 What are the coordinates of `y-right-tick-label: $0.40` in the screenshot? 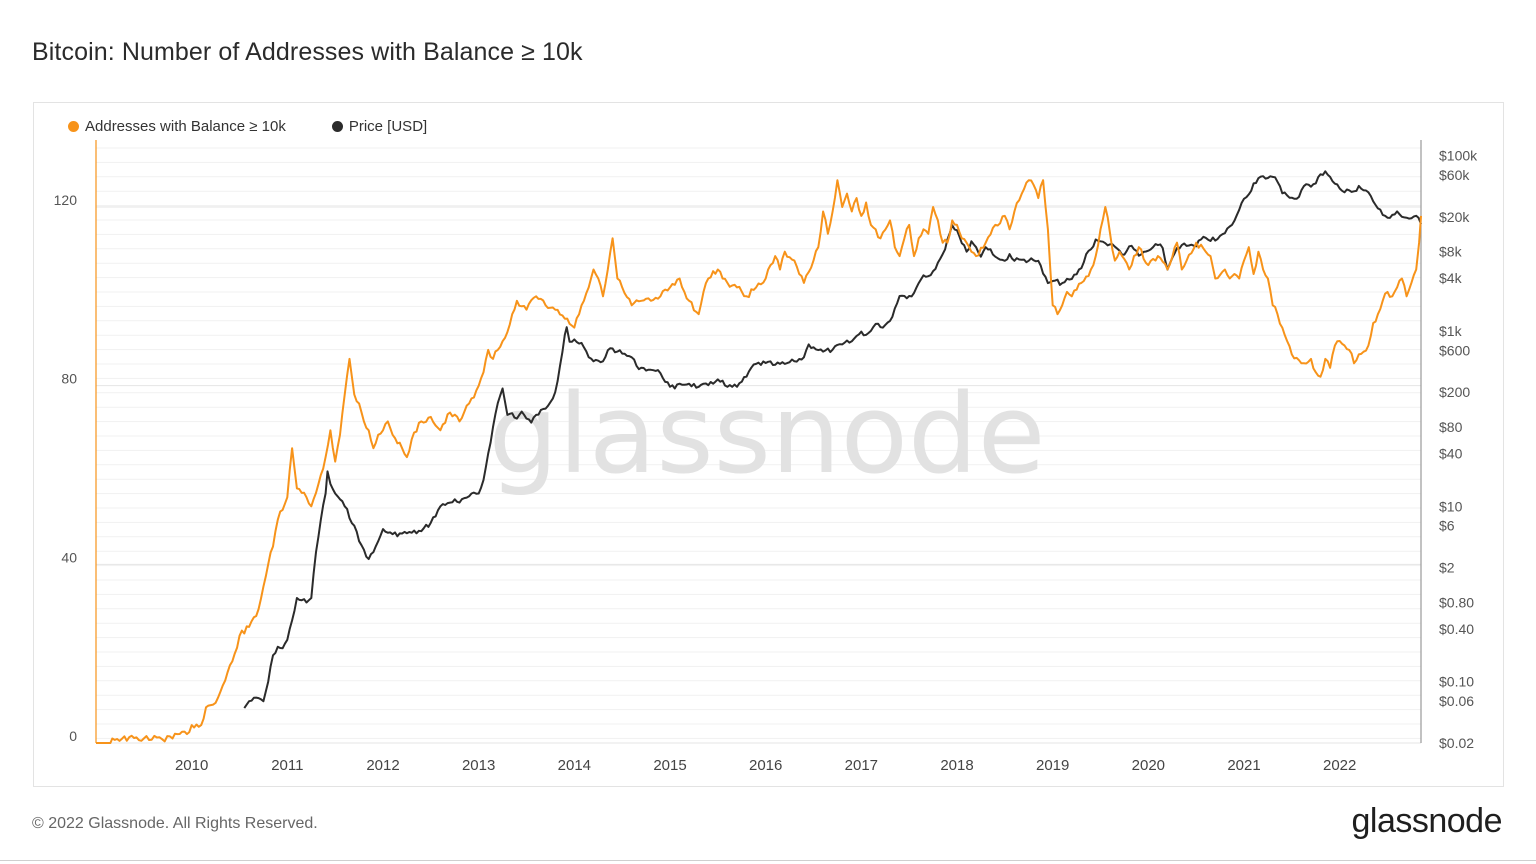 It's located at (1456, 629).